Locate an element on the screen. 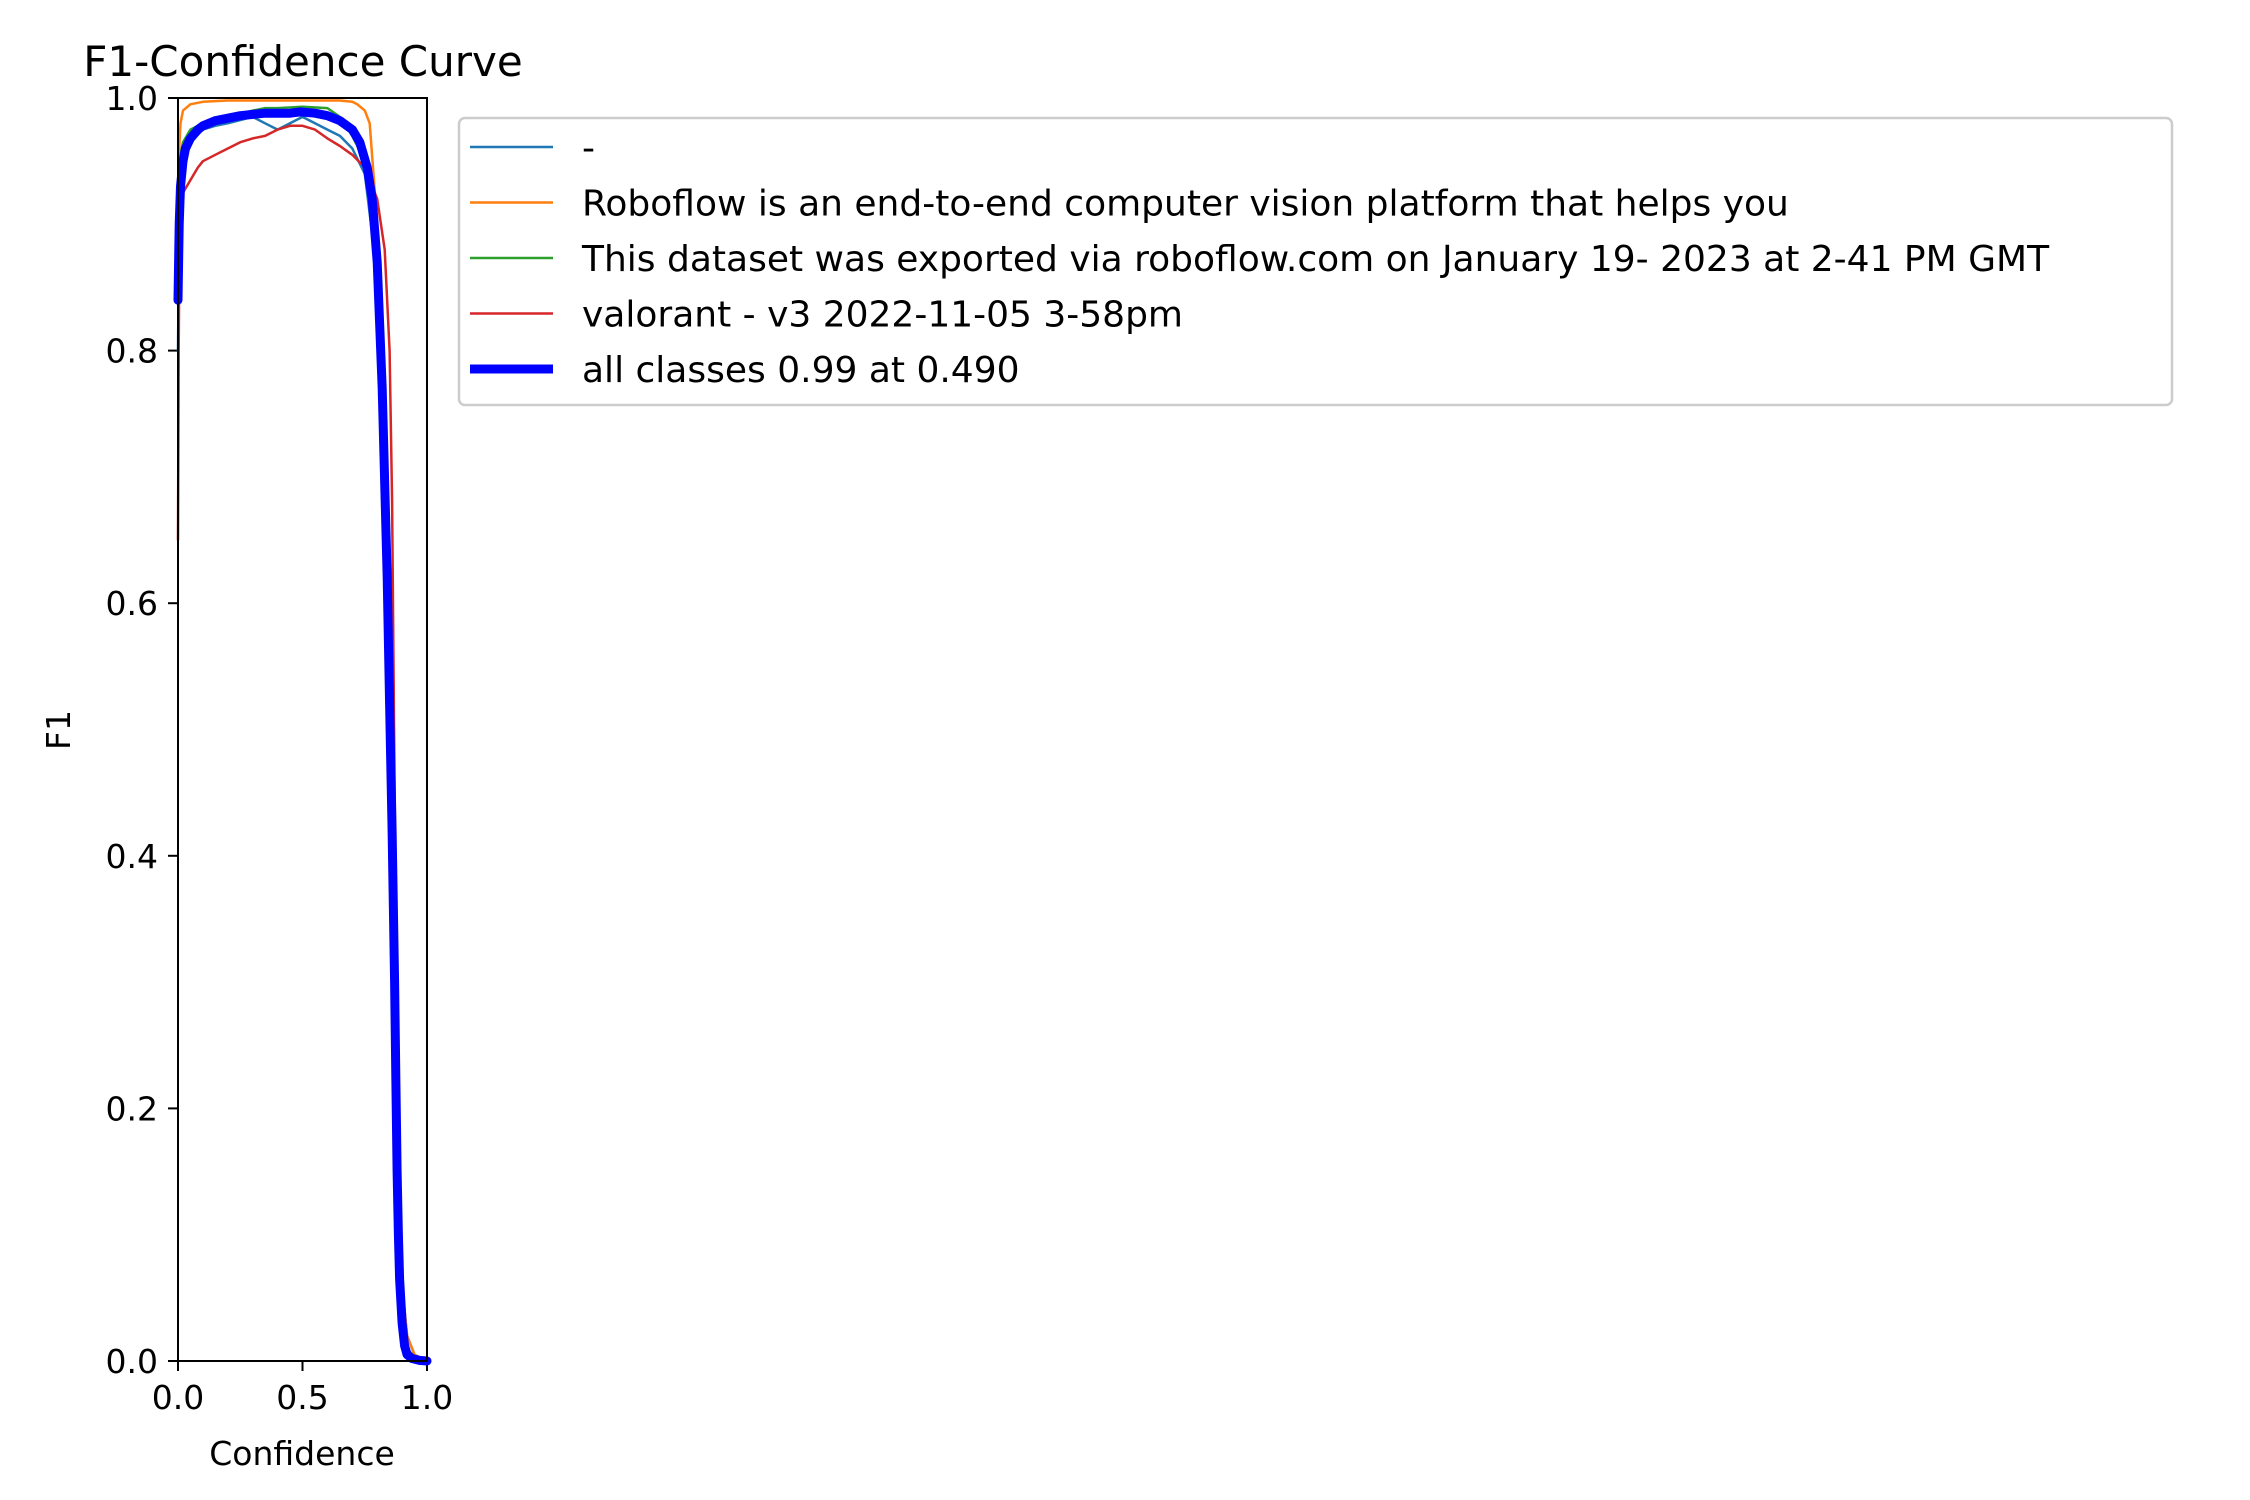 Image resolution: width=2250 pixels, height=1500 pixels. ticks-layer: 0.0 0.5 1.0 0.0 0.2 0.4 0.6 0.8 1.0 is located at coordinates (280, 748).